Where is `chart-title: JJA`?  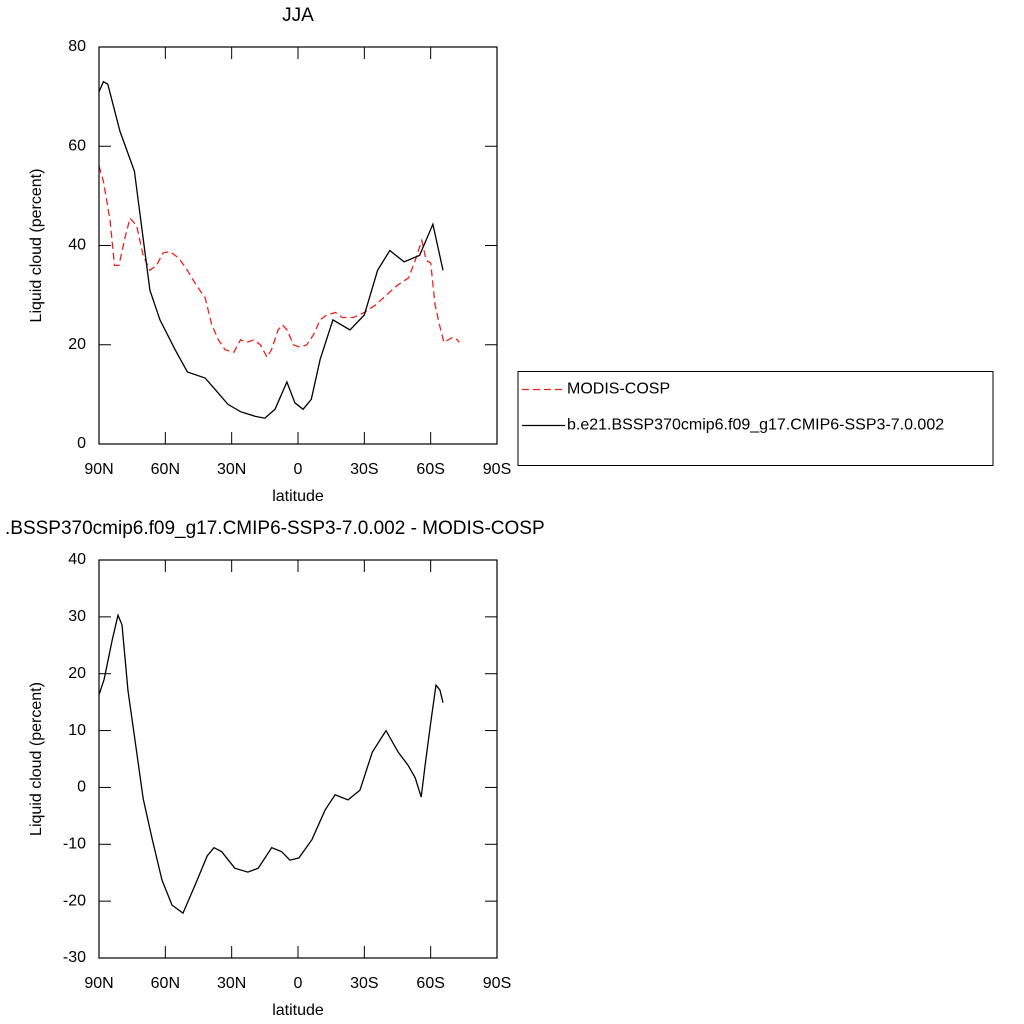 chart-title: JJA is located at coordinates (298, 15).